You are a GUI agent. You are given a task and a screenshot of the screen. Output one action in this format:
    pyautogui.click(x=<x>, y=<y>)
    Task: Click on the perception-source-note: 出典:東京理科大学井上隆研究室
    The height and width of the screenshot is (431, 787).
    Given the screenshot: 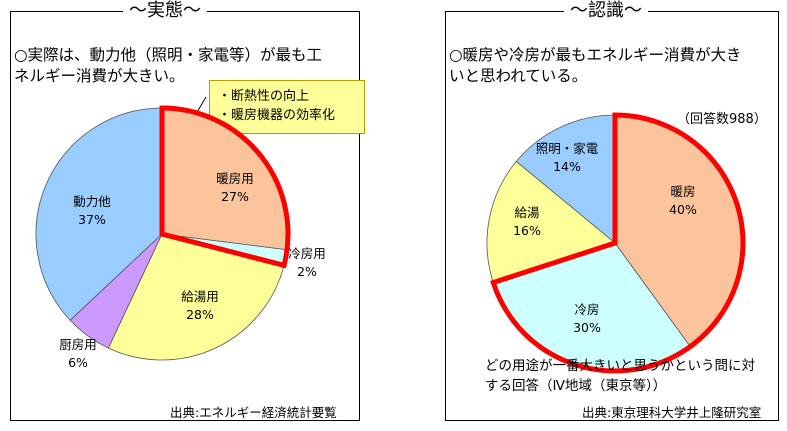 What is the action you would take?
    pyautogui.click(x=672, y=412)
    